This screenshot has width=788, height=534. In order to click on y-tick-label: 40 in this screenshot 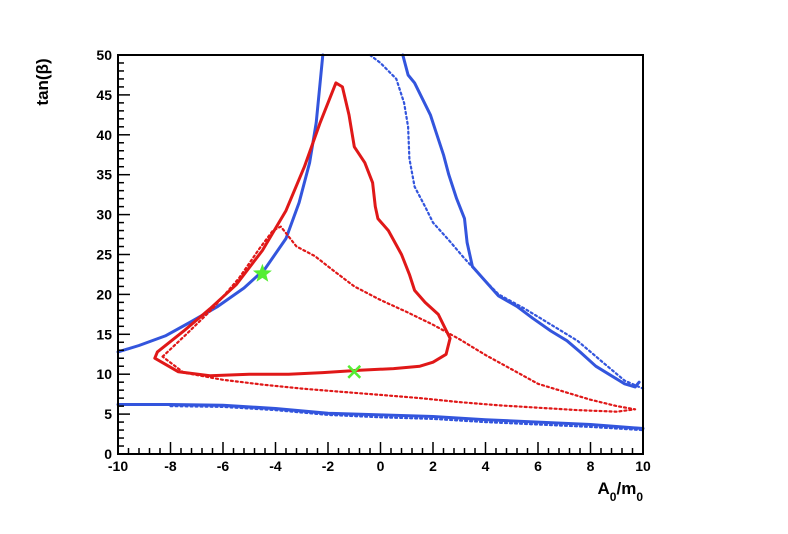, I will do `click(104, 135)`.